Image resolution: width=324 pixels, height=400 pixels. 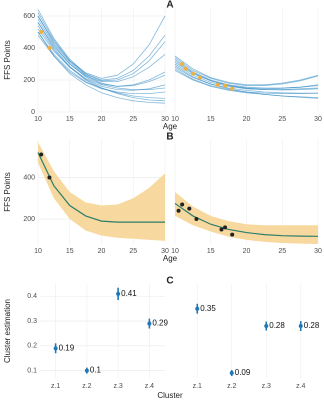 I want to click on panel-label: A, so click(x=169, y=5).